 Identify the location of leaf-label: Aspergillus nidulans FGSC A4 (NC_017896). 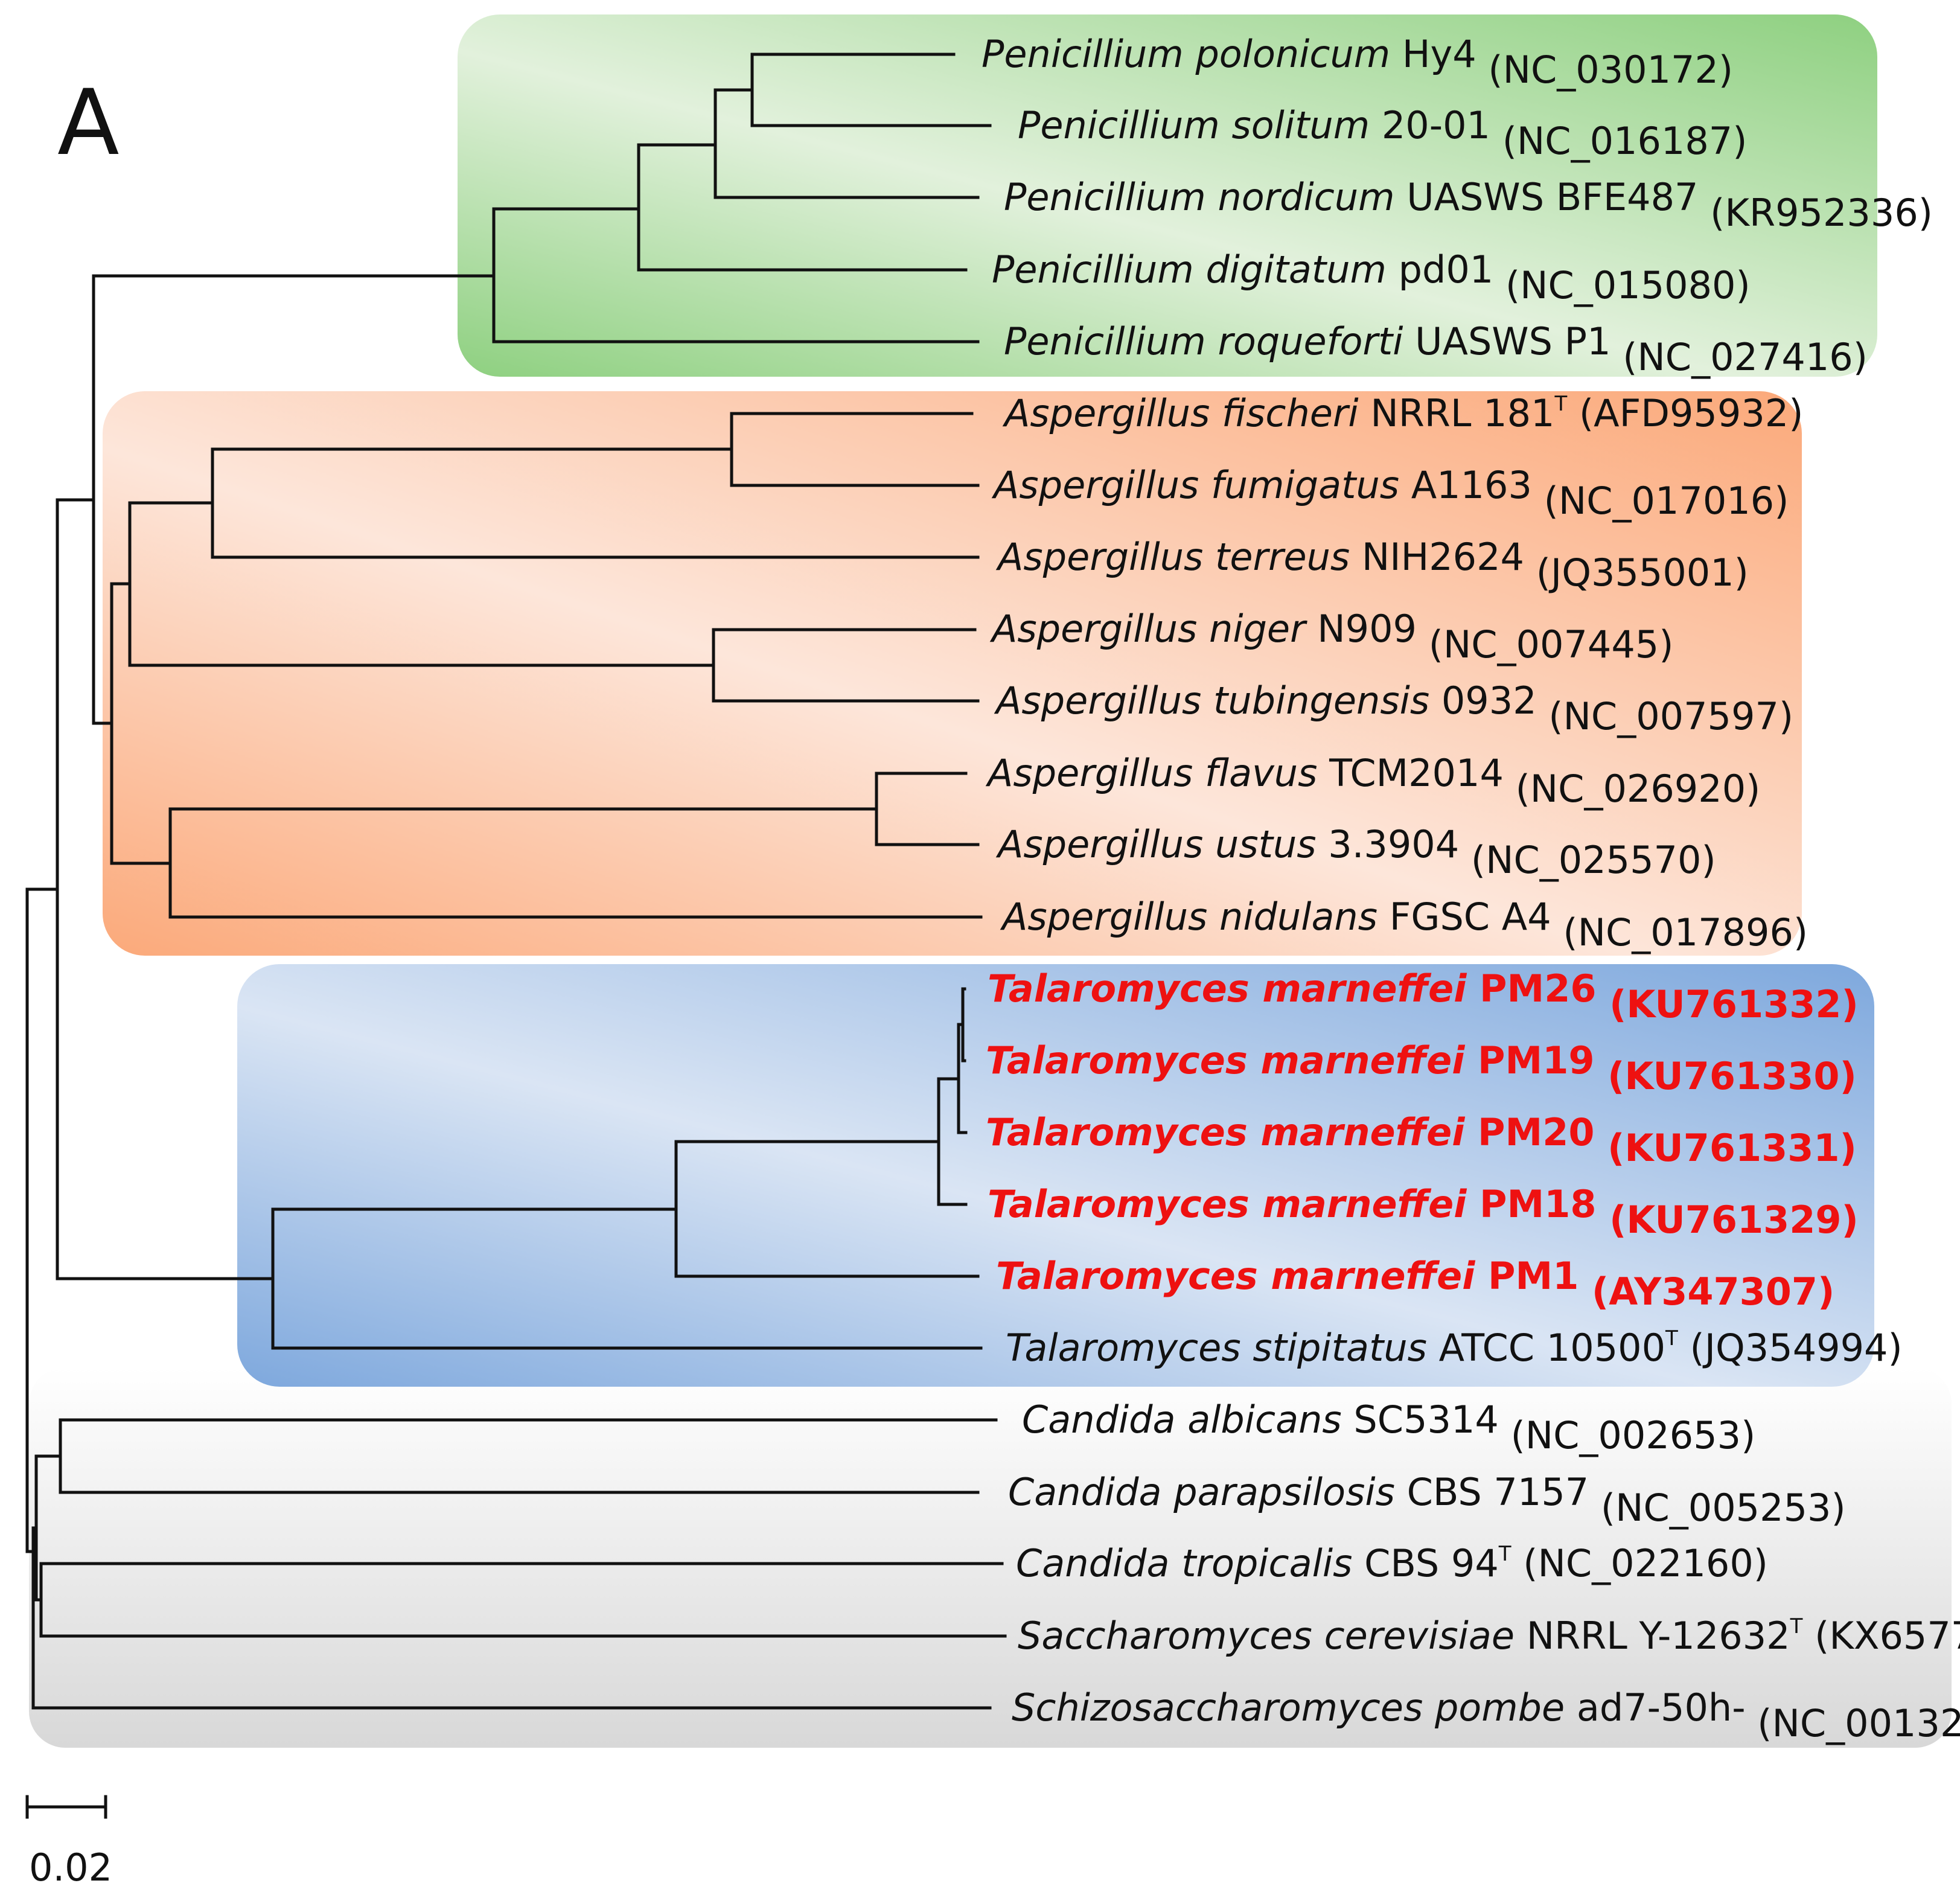
(1404, 925).